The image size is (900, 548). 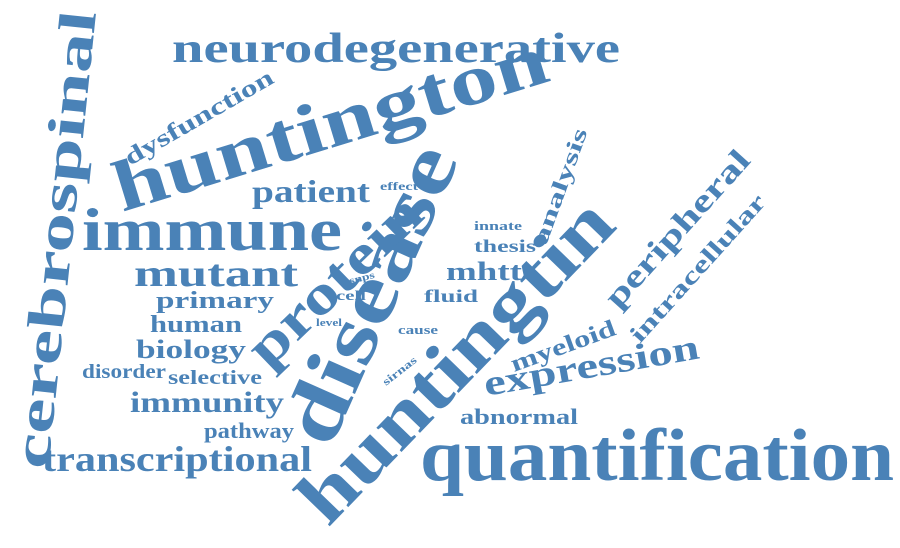 I want to click on word-quantification: quantification, so click(x=657, y=456).